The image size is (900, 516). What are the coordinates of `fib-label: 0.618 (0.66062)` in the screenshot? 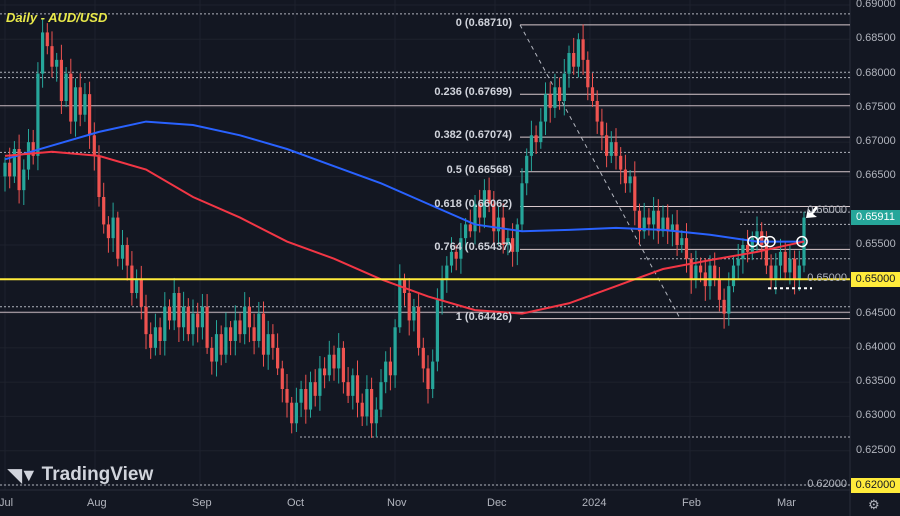 It's located at (473, 204).